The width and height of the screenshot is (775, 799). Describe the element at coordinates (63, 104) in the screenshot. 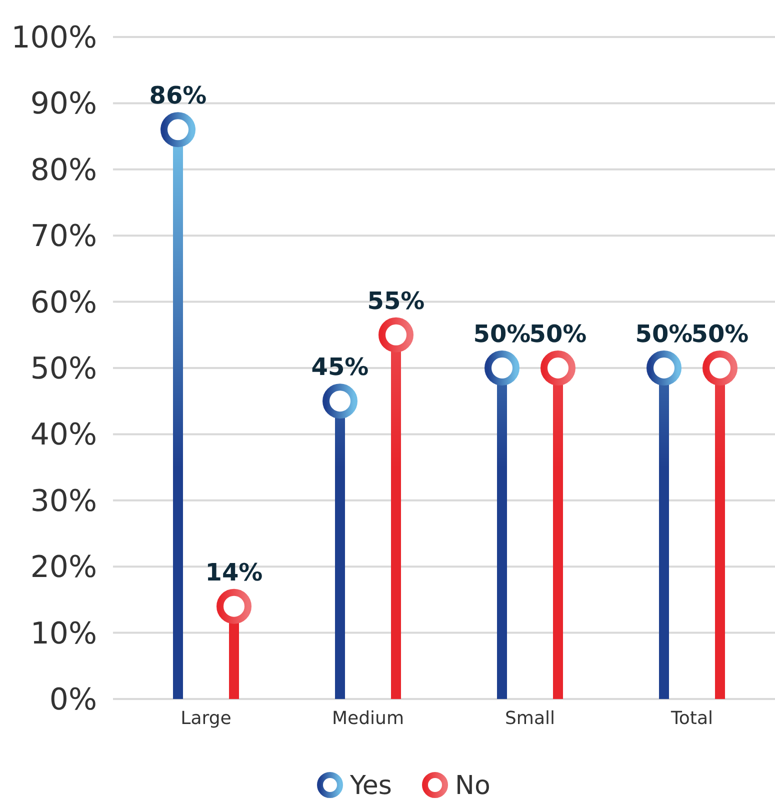

I see `y-tick-label: 90%` at that location.